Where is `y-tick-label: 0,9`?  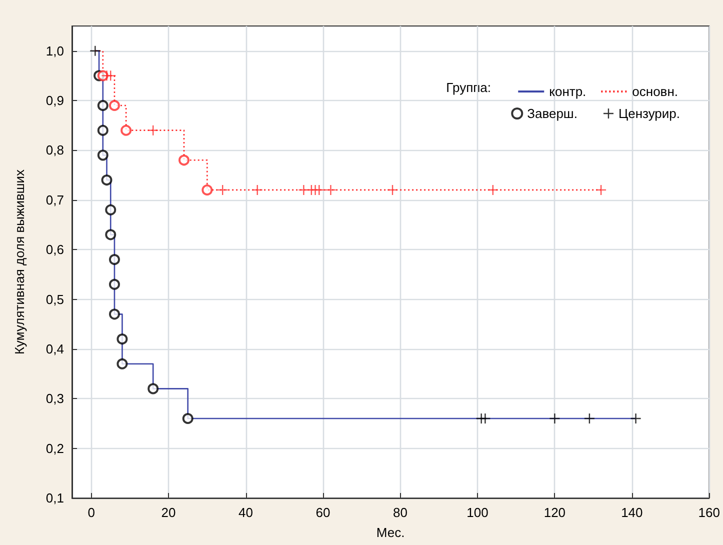 y-tick-label: 0,9 is located at coordinates (55, 100).